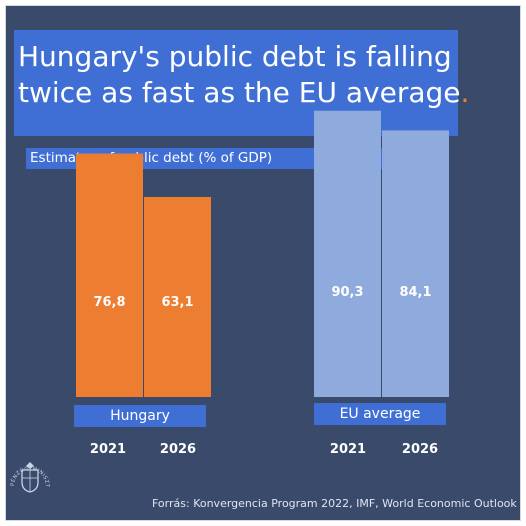  What do you see at coordinates (420, 449) in the screenshot?
I see `tick-label-eu-2026: 2026` at bounding box center [420, 449].